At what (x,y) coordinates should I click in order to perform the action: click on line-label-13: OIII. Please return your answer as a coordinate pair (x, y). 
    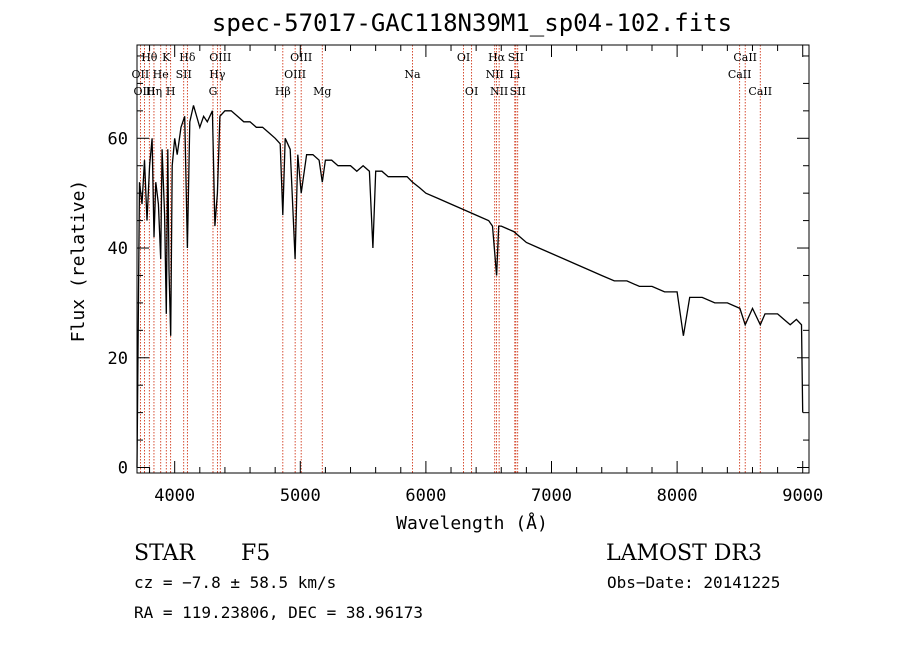
    Looking at the image, I should click on (295, 74).